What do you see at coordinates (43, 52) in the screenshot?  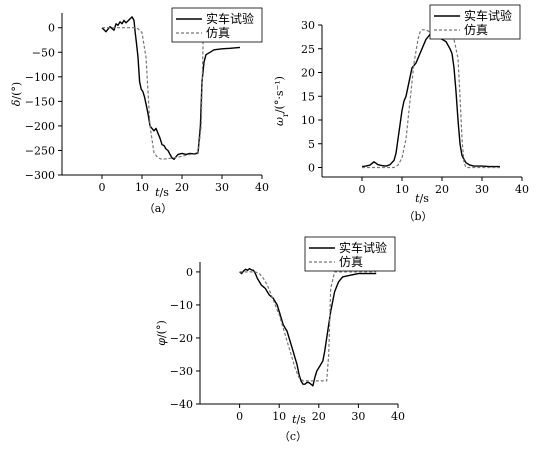 I see `y-tick-label: −50` at bounding box center [43, 52].